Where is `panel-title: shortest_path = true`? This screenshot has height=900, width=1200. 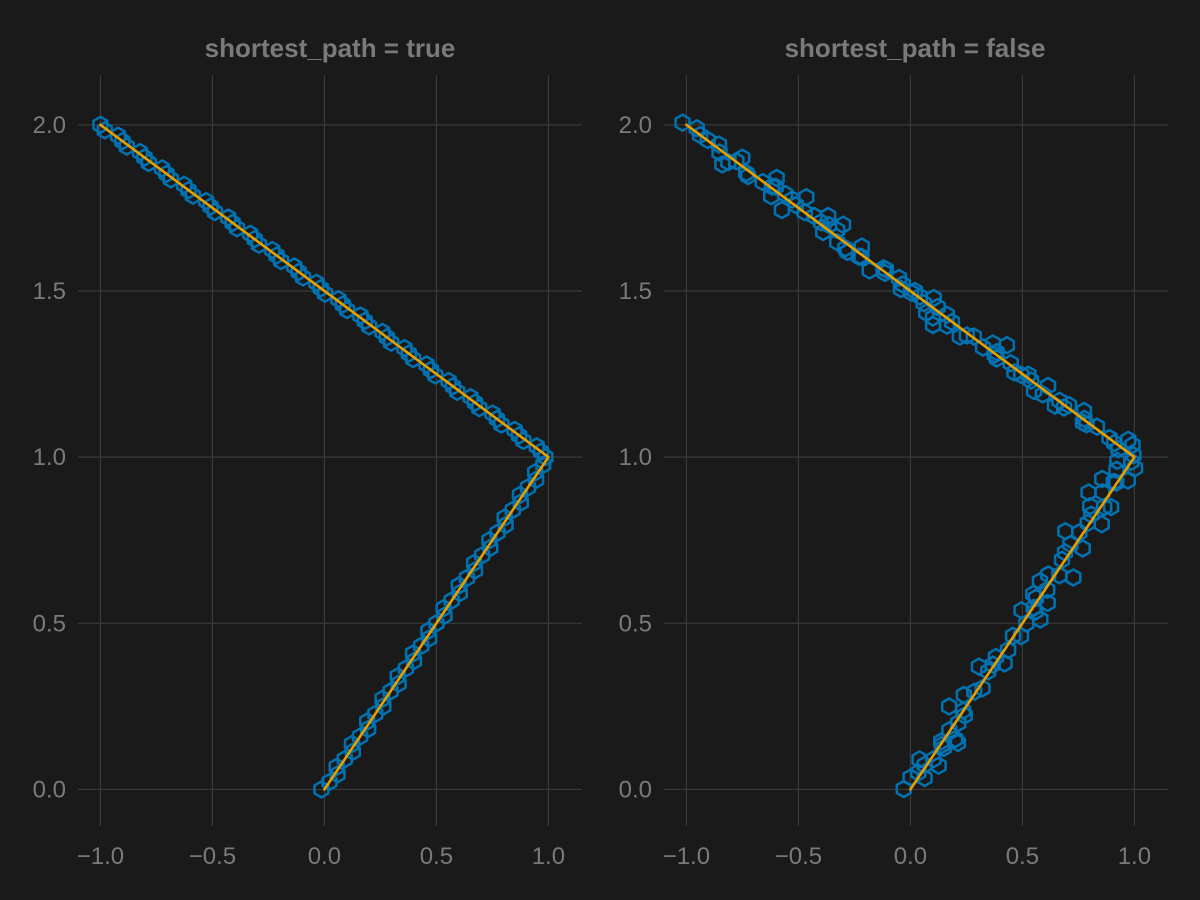
panel-title: shortest_path = true is located at coordinates (330, 48).